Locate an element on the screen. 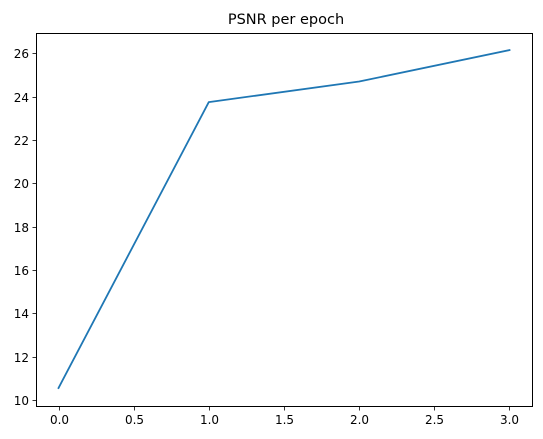  y-tick-label: 16 is located at coordinates (21, 271).